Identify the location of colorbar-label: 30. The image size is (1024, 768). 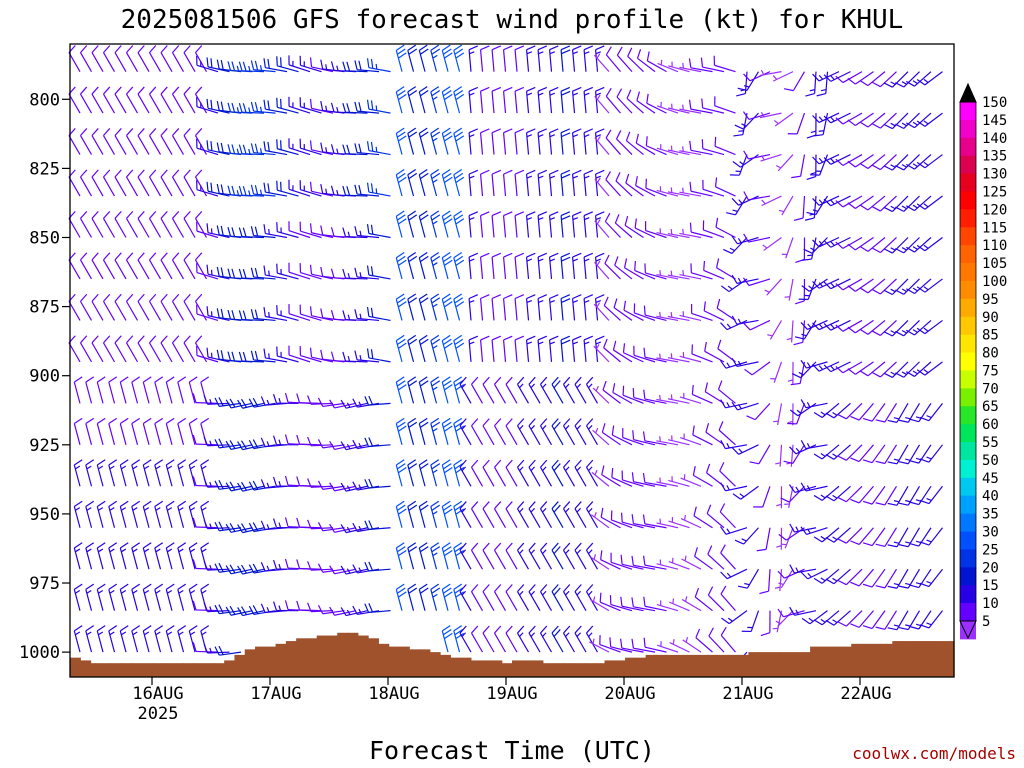
(990, 533).